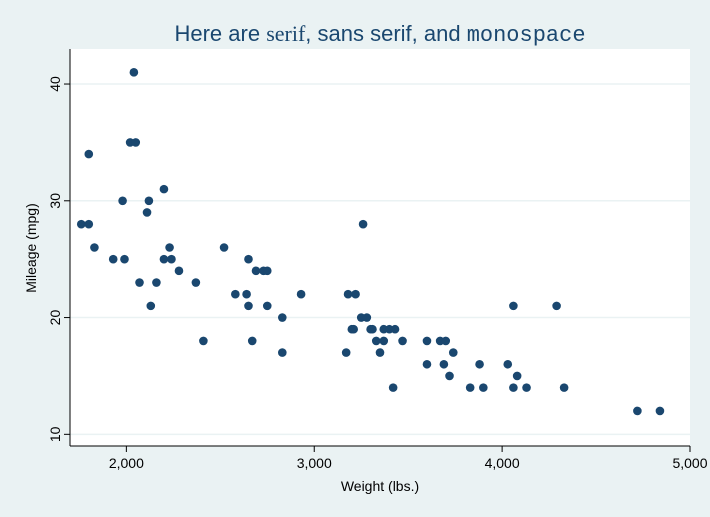  What do you see at coordinates (55, 434) in the screenshot?
I see `y-tick-label: 10` at bounding box center [55, 434].